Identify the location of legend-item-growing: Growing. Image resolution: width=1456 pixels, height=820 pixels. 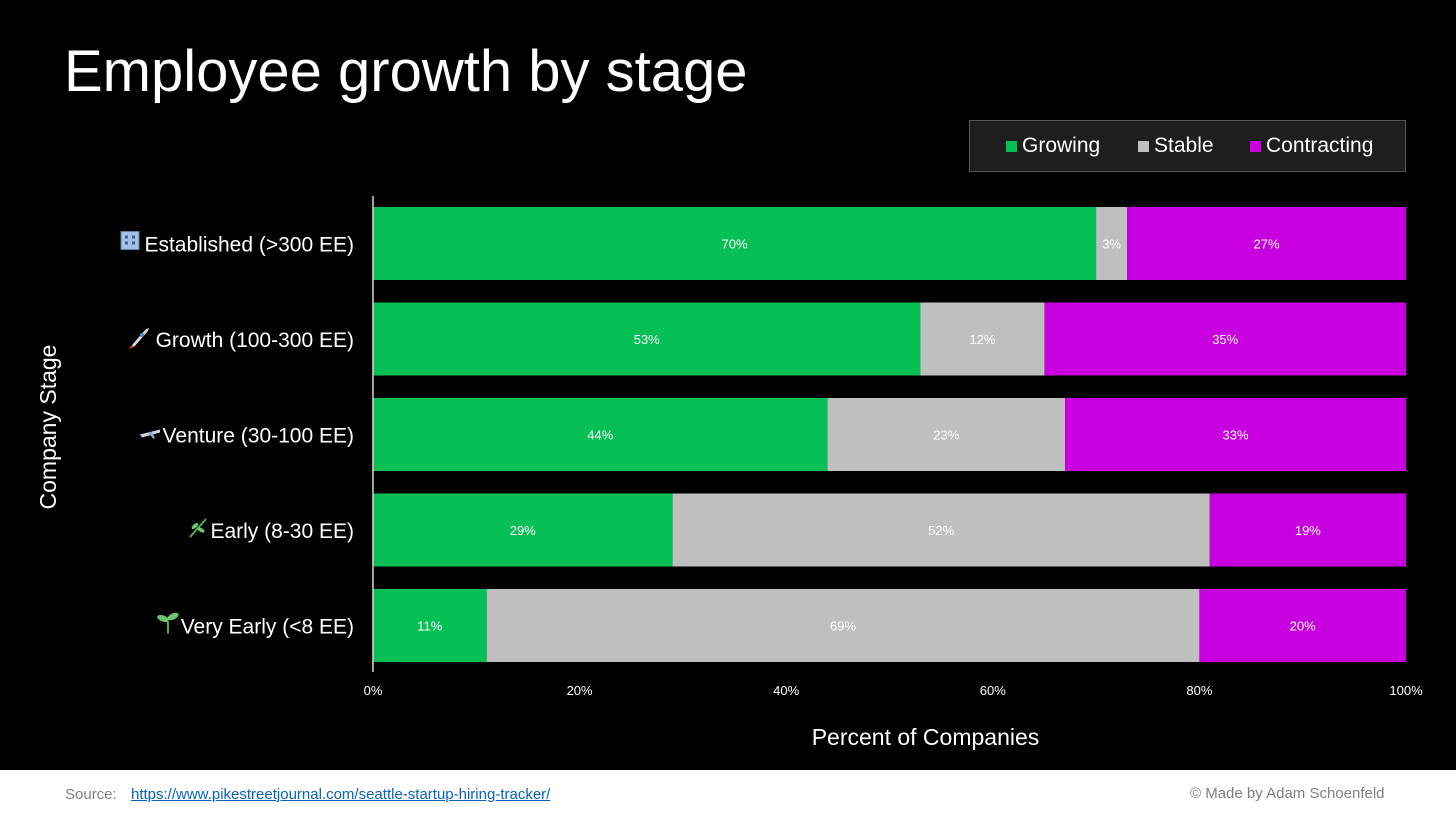
(1053, 146).